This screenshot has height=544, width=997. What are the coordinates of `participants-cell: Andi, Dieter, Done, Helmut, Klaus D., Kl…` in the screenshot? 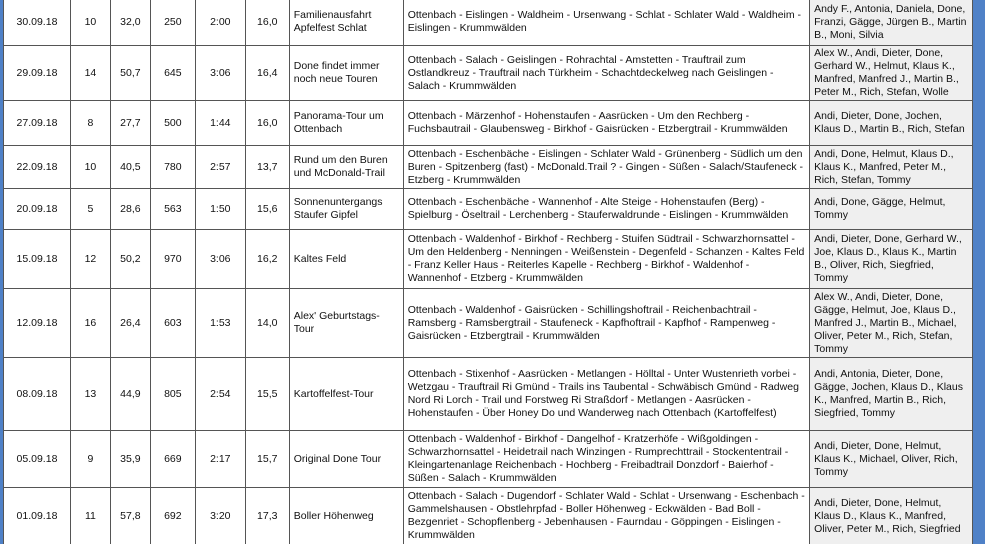 It's located at (891, 515).